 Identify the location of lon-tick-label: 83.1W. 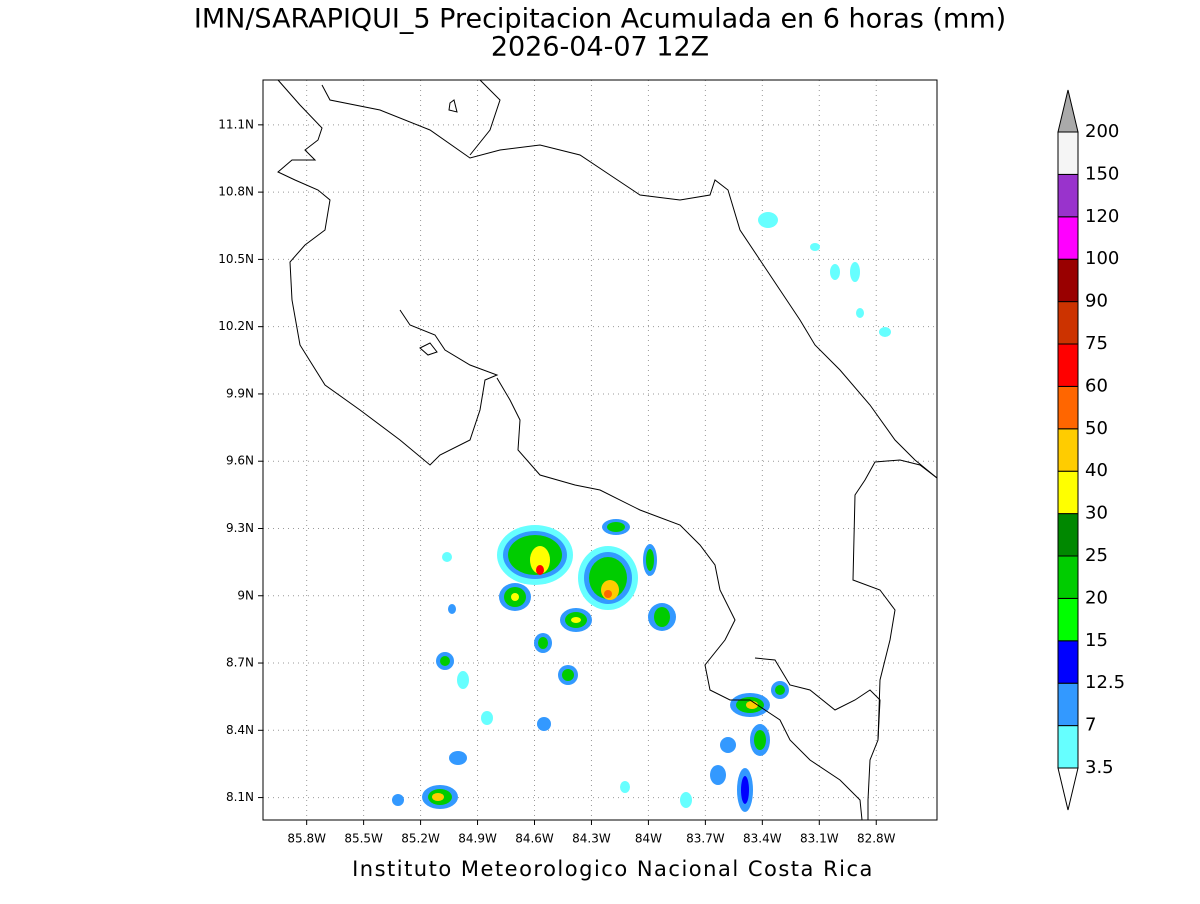
(819, 839).